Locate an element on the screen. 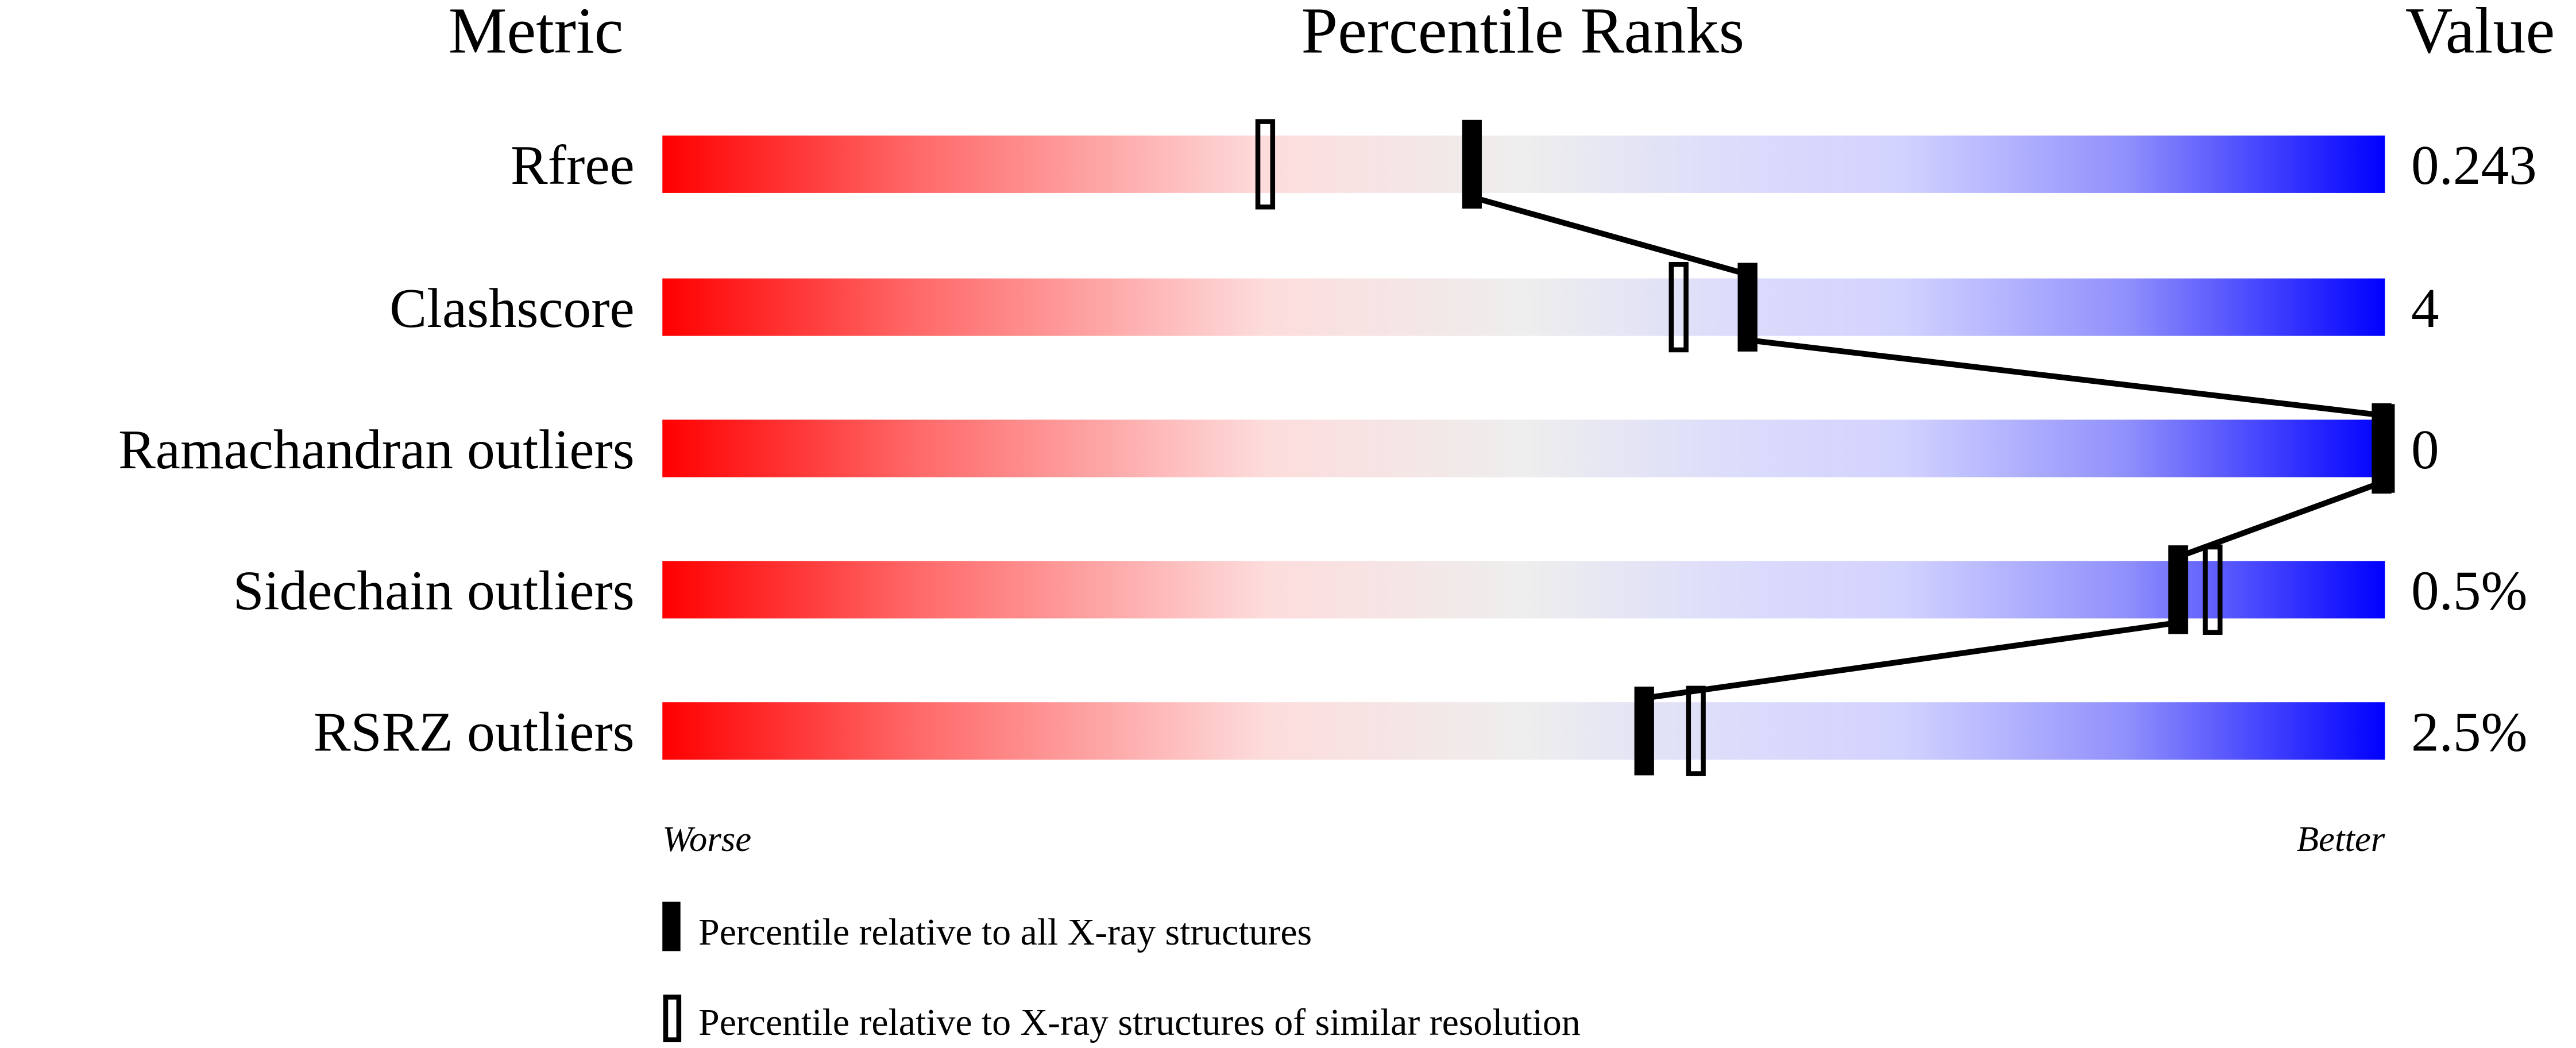 This screenshot has height=1048, width=2576. metric-row: Rfree 0.243 is located at coordinates (1524, 165).